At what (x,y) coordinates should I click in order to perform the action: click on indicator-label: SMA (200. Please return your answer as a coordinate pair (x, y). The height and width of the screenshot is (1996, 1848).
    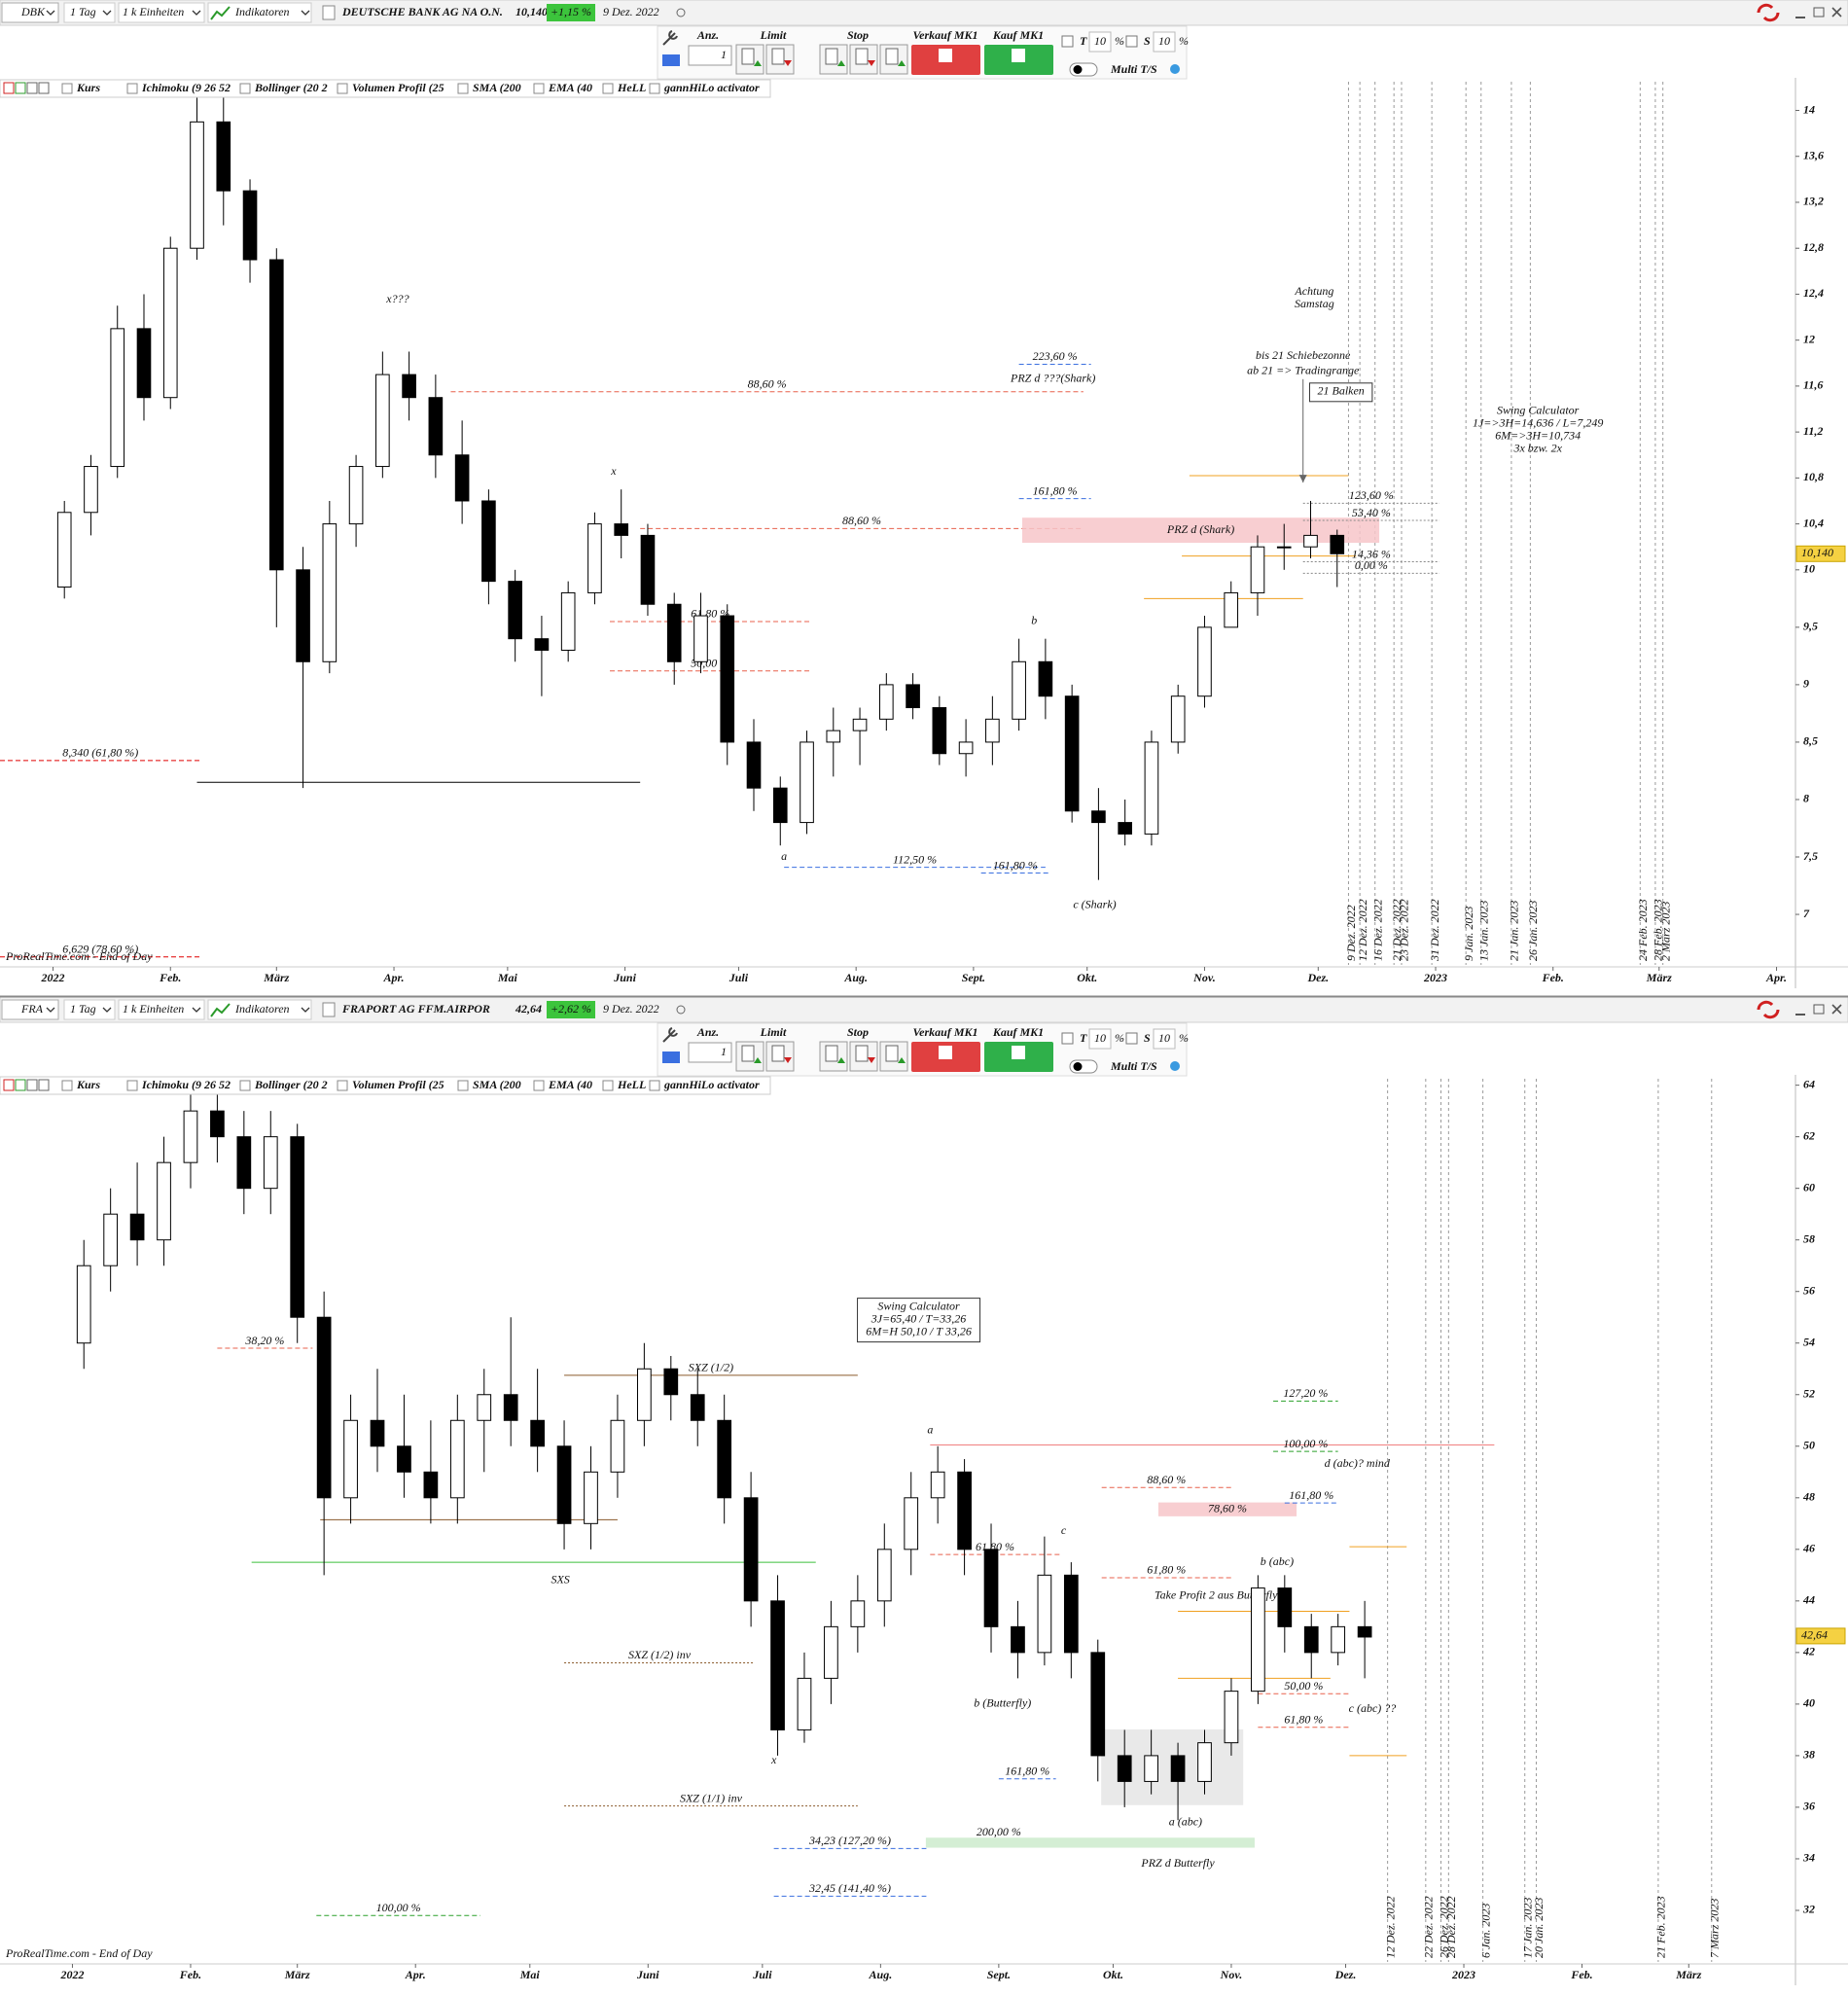
    Looking at the image, I should click on (497, 87).